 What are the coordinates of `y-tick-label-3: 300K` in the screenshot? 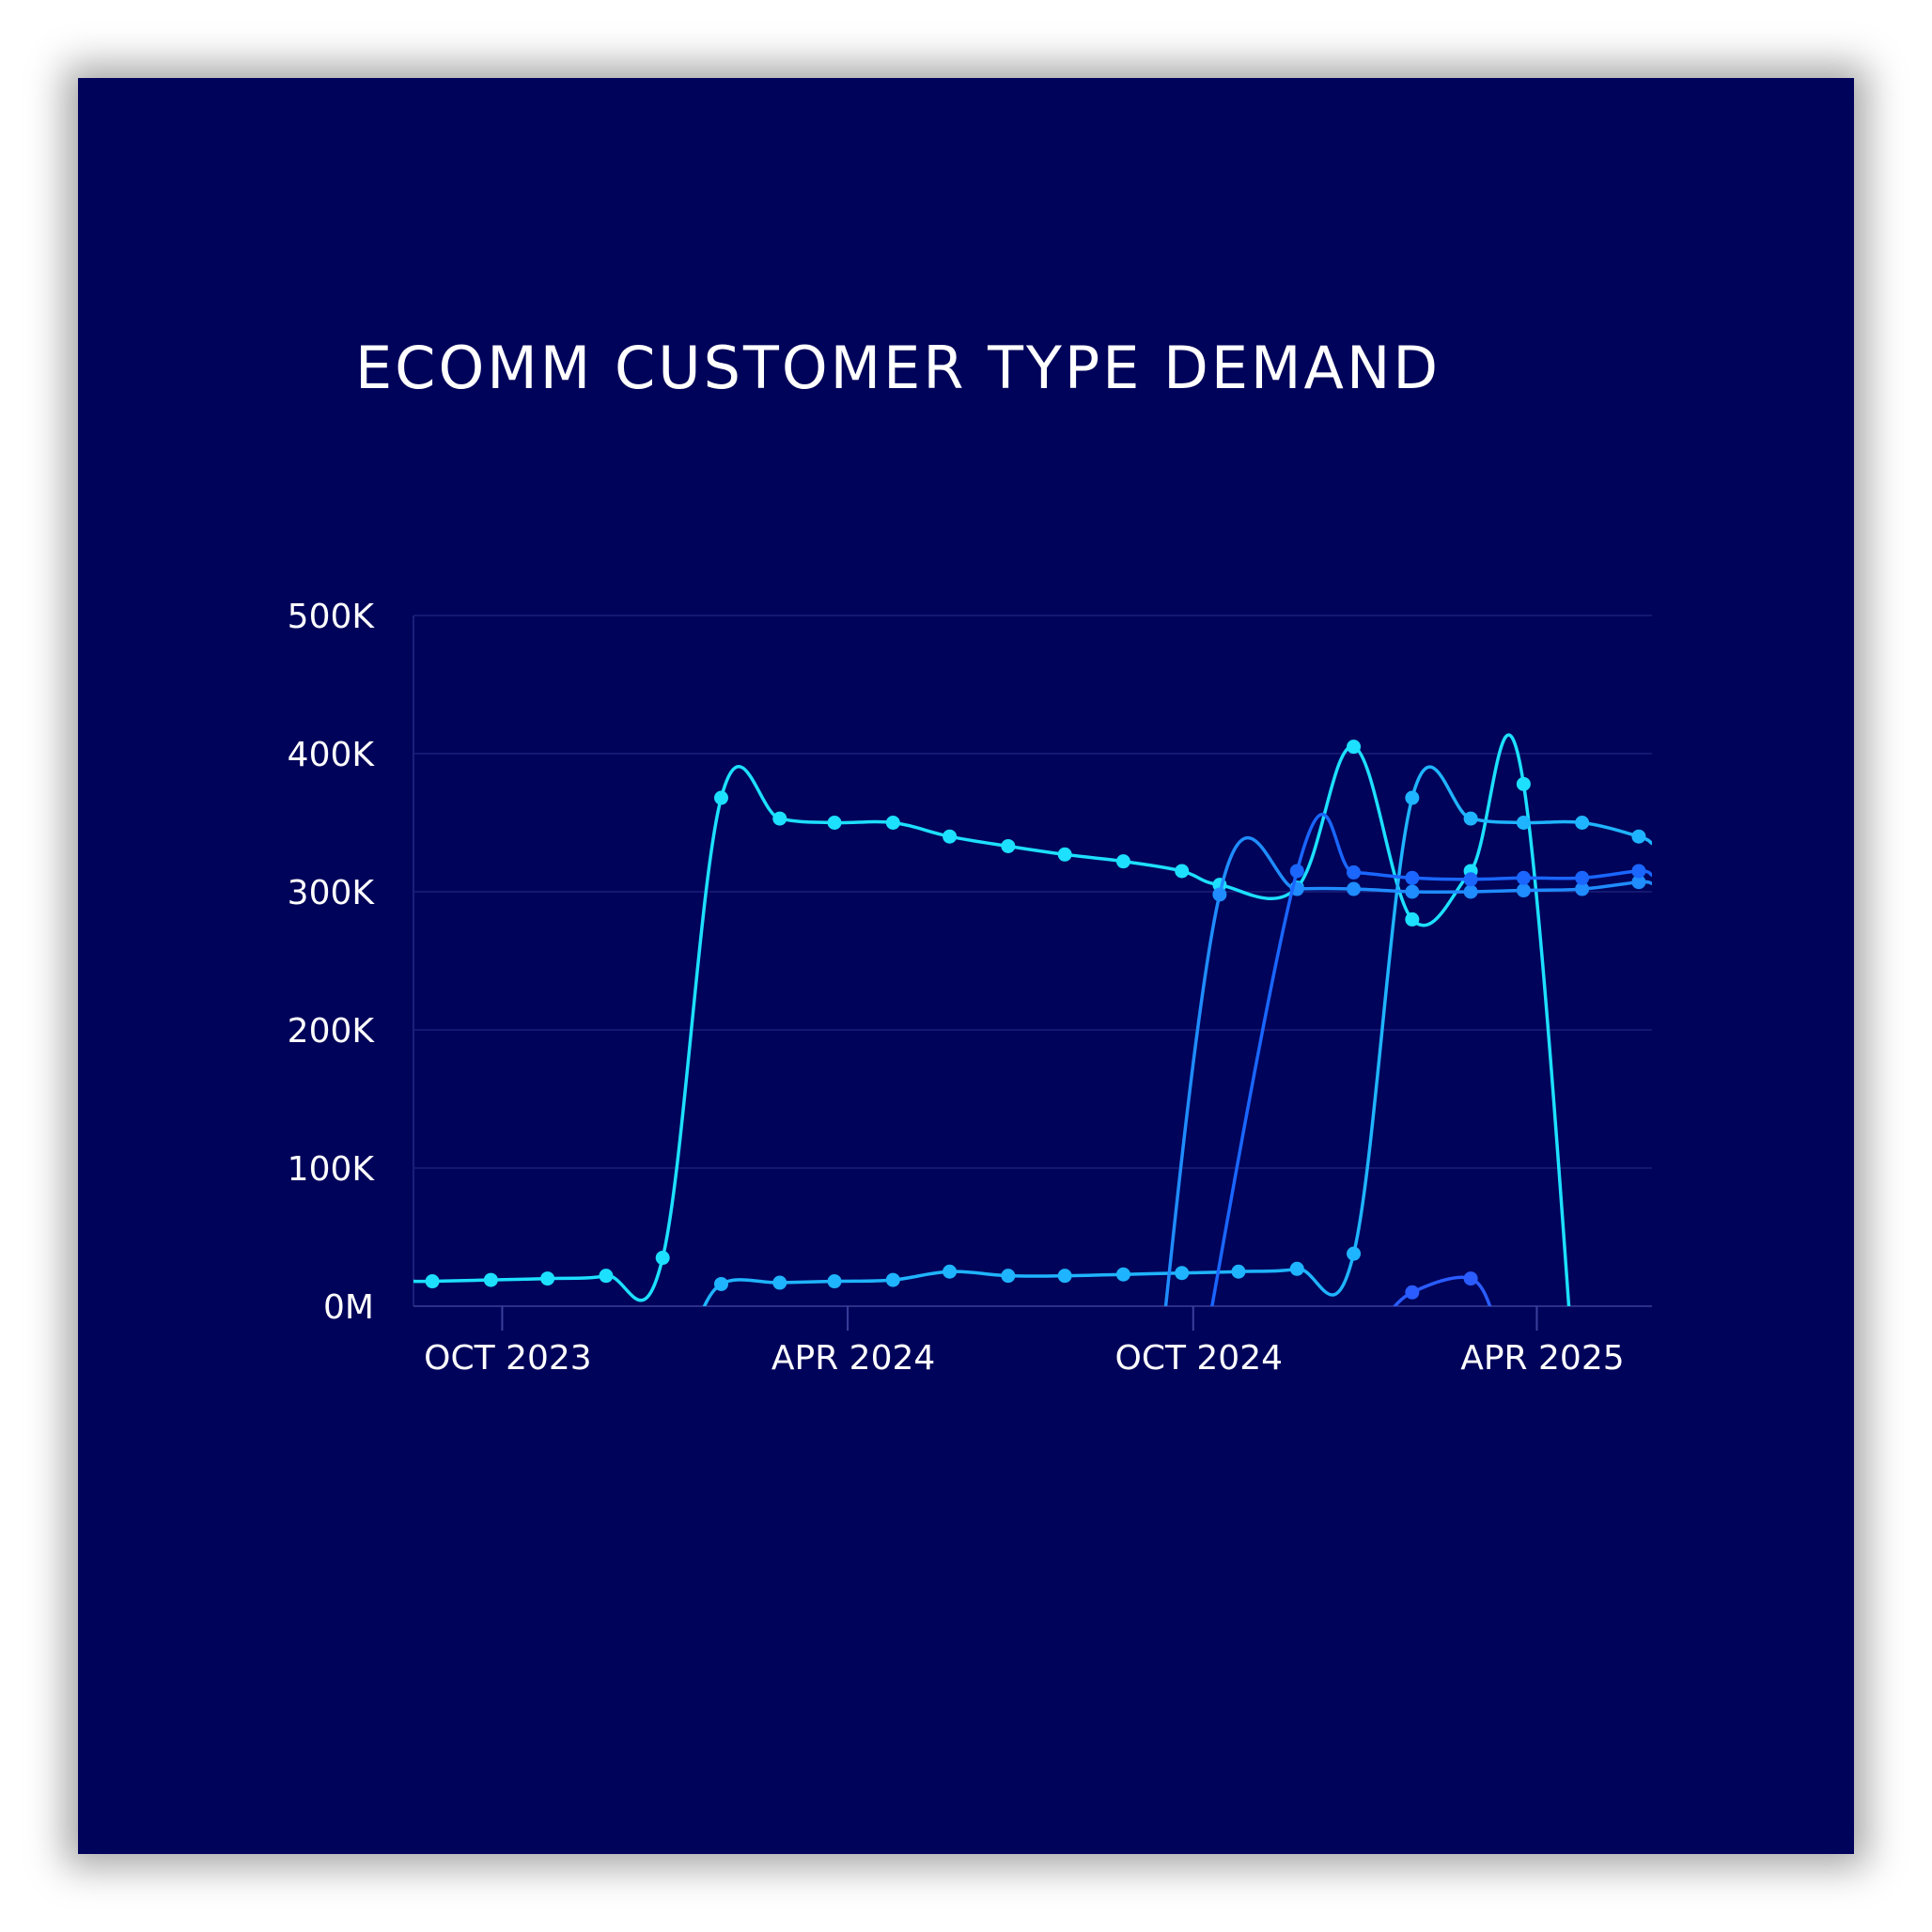 It's located at (332, 893).